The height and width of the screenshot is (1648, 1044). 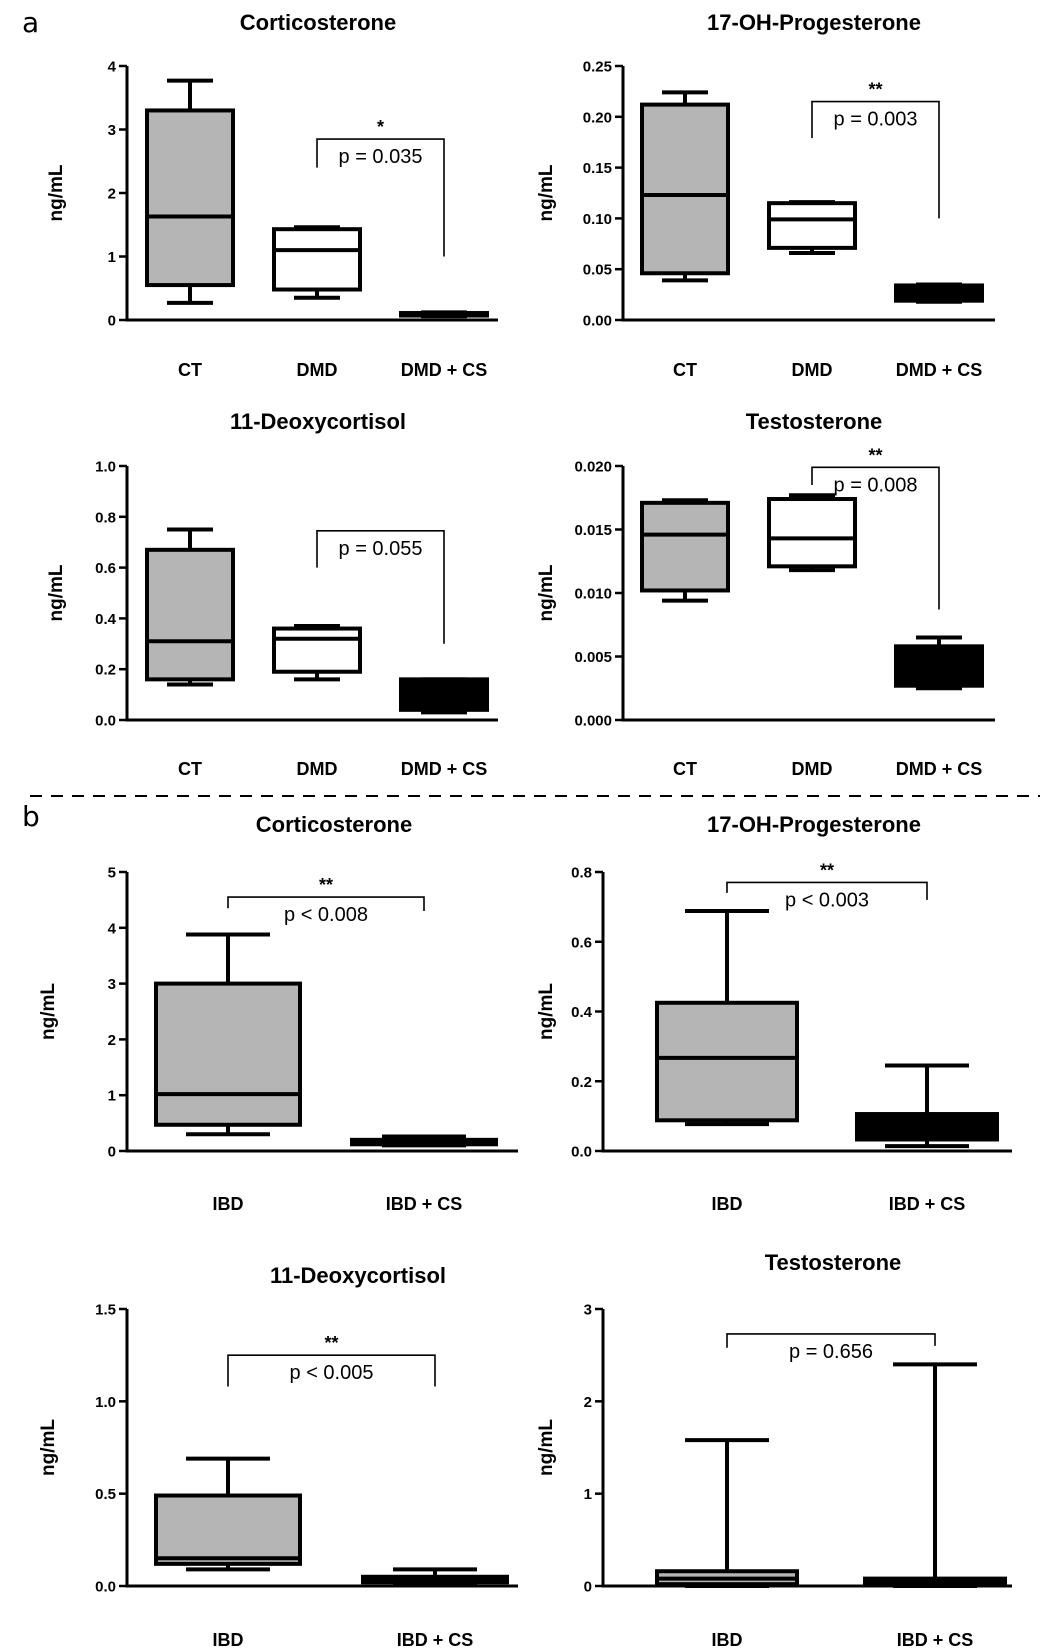 I want to click on p-value-label: p = 0.008, so click(x=876, y=485).